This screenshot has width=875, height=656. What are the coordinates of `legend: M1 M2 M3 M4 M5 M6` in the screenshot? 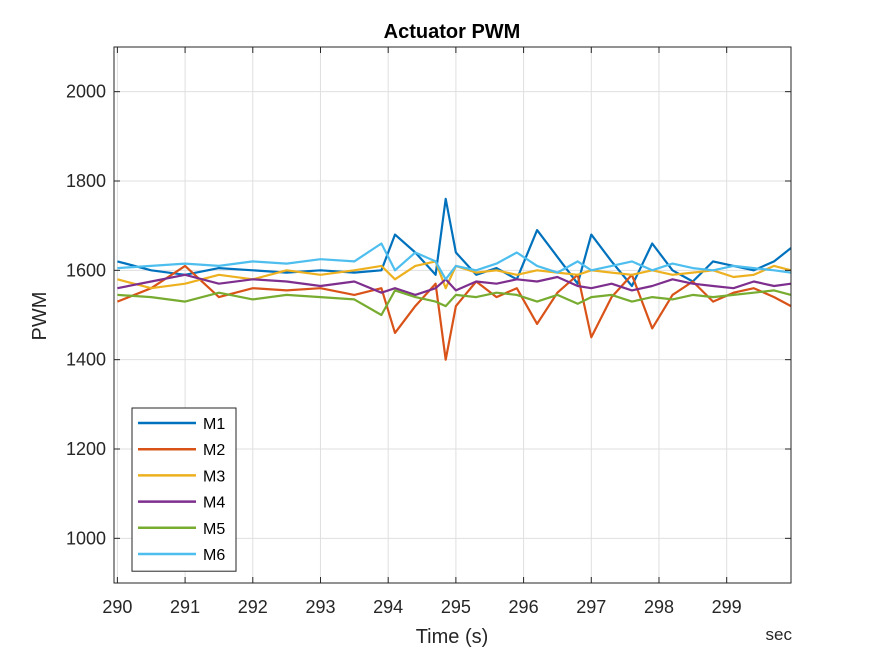 It's located at (184, 489).